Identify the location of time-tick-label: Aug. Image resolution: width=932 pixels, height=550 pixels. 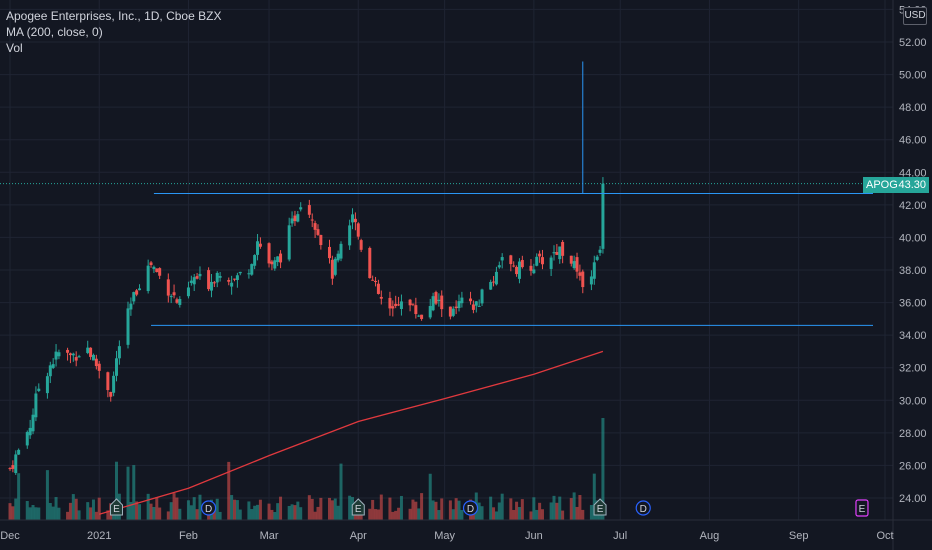
(710, 536).